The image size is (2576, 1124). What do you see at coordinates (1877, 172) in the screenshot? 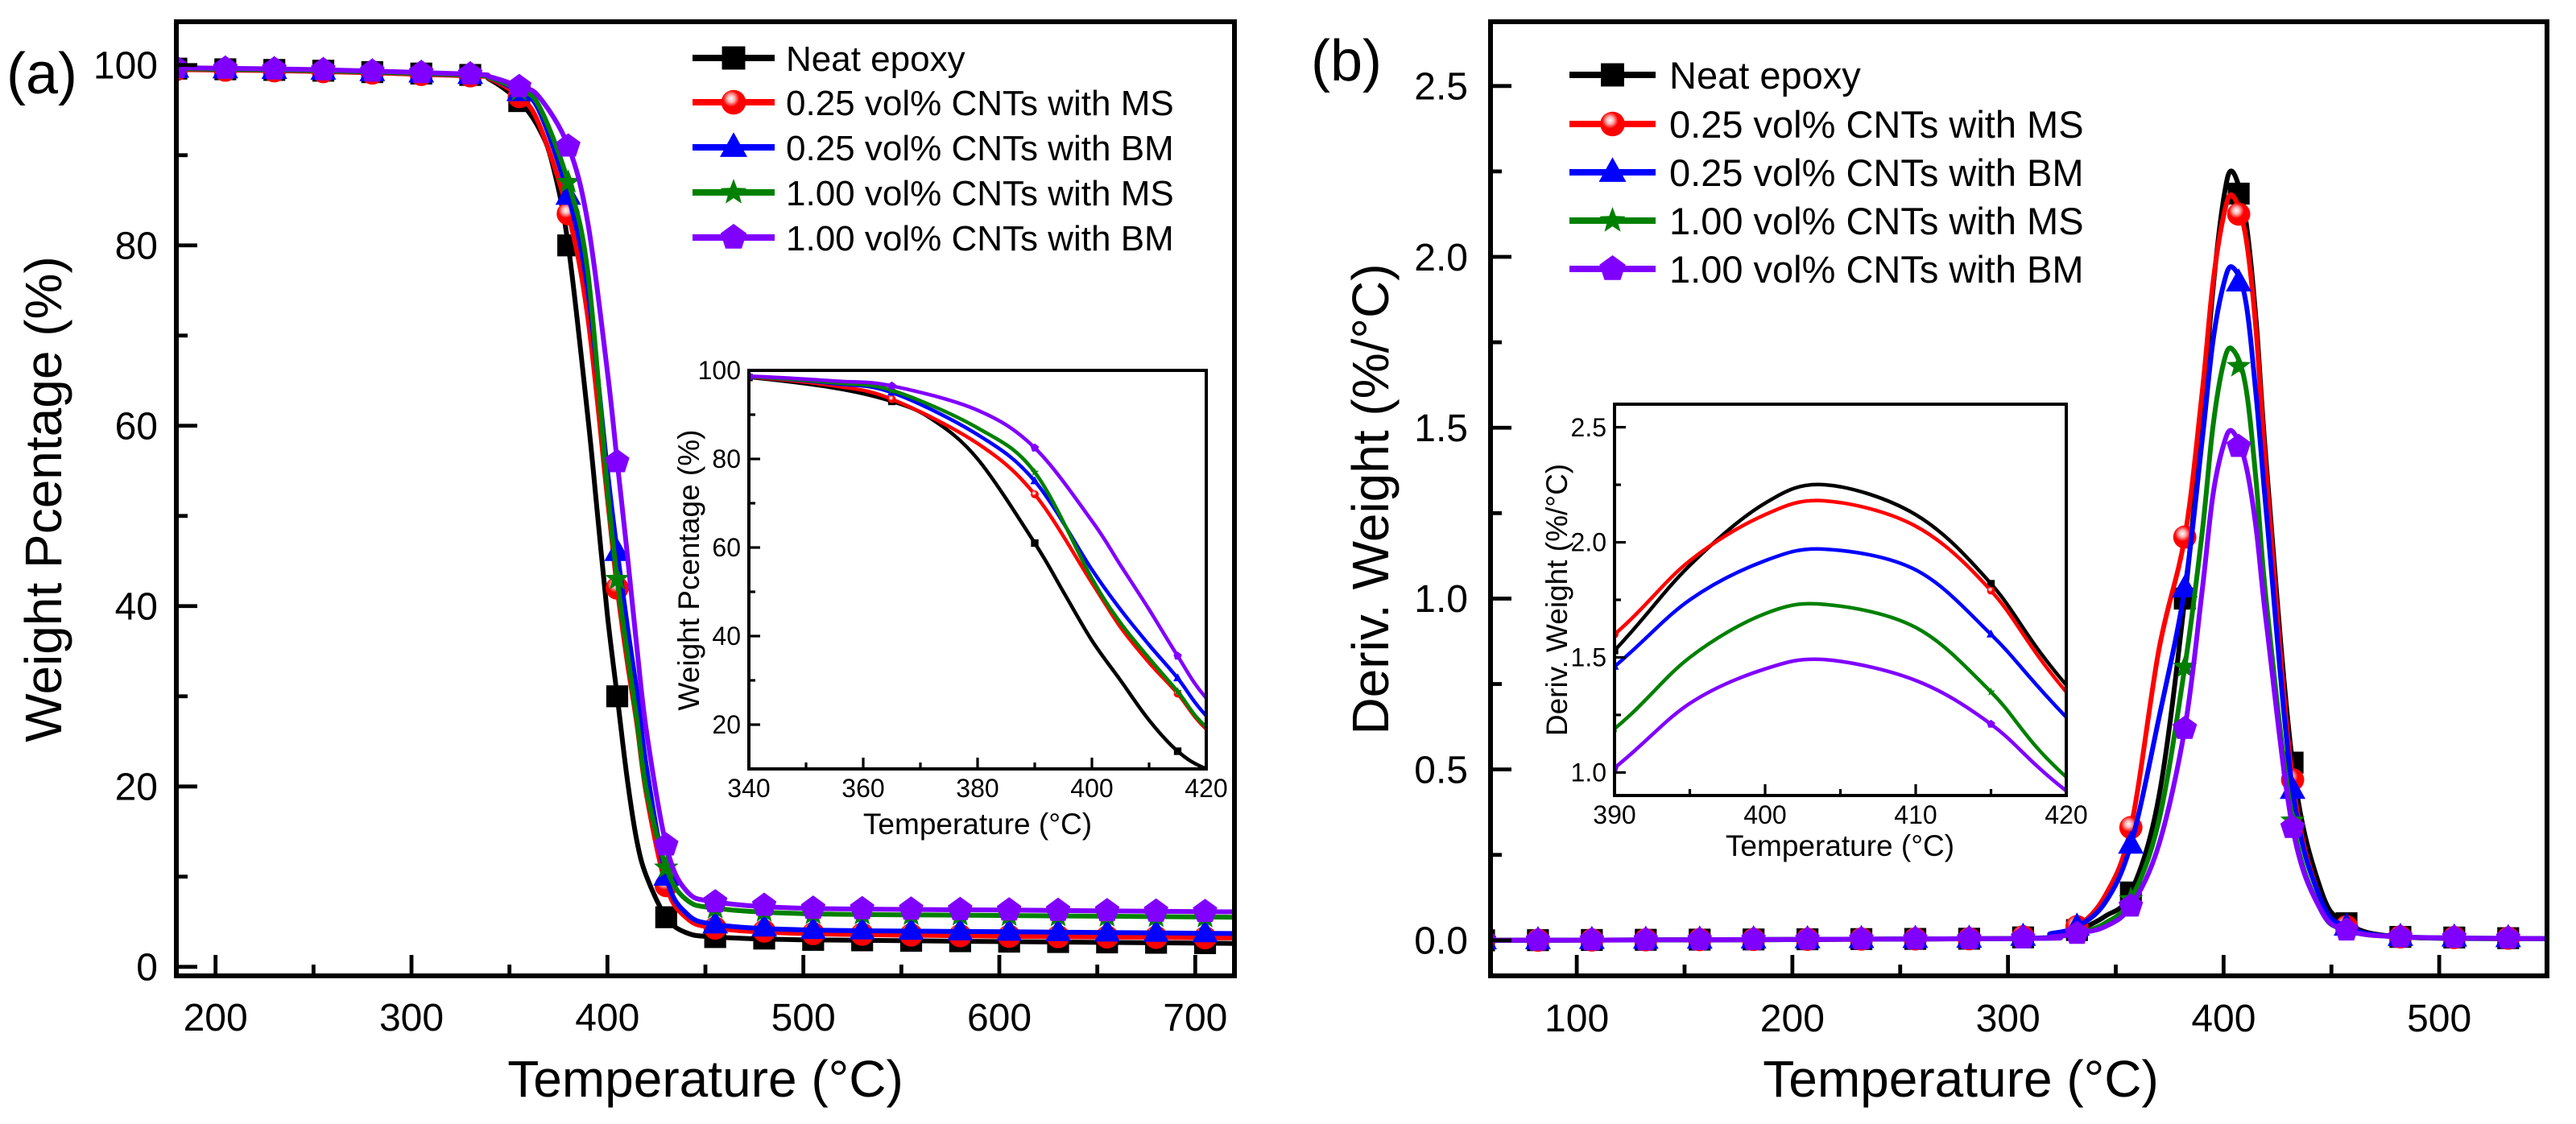
I see `panel-b-legend-label: 0.25 vol% CNTs with BM` at bounding box center [1877, 172].